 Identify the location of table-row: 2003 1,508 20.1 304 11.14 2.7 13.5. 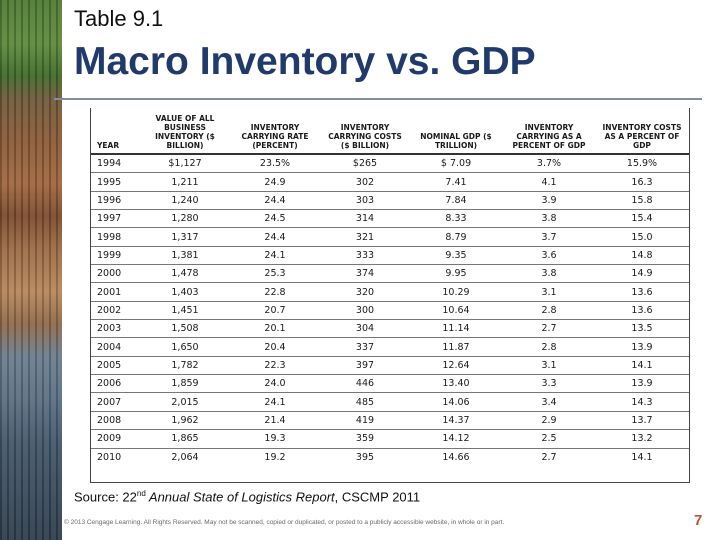
(390, 329).